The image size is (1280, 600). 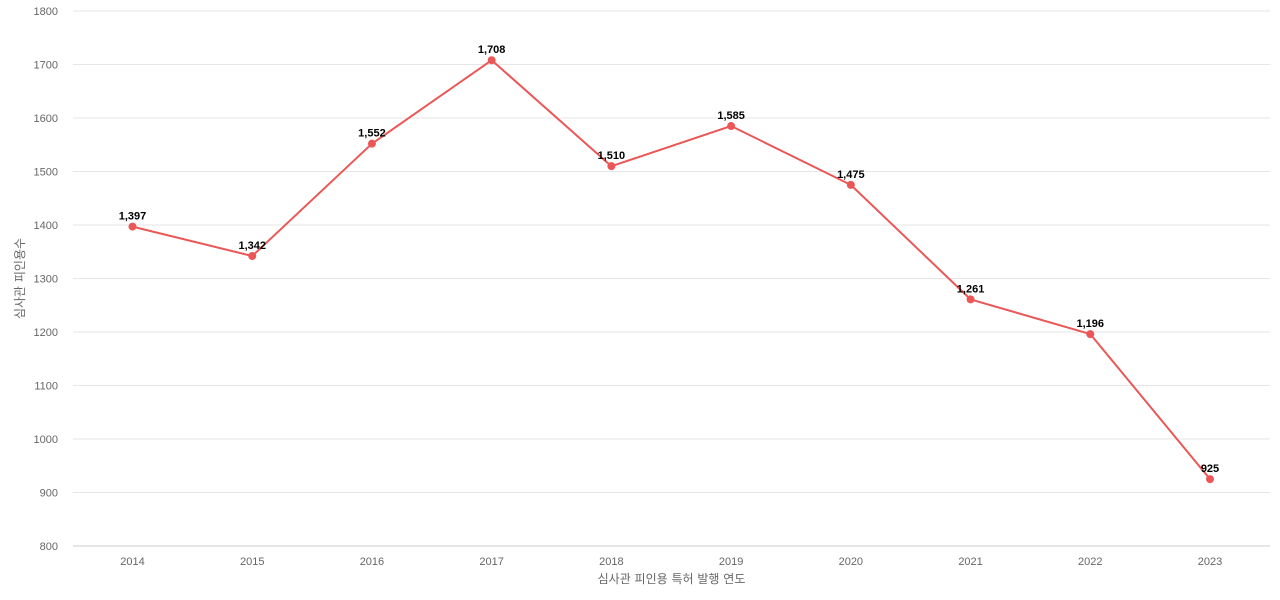 What do you see at coordinates (971, 289) in the screenshot?
I see `data-label: 1,261` at bounding box center [971, 289].